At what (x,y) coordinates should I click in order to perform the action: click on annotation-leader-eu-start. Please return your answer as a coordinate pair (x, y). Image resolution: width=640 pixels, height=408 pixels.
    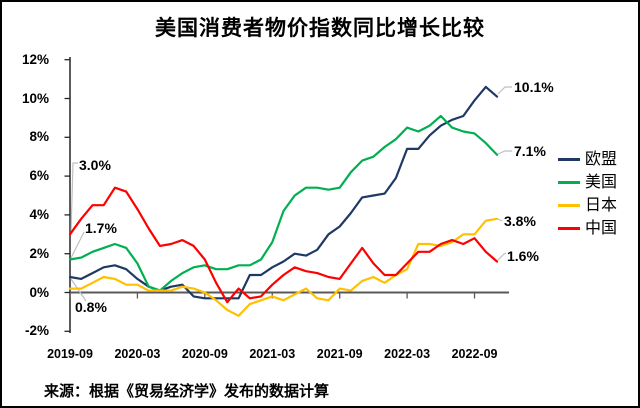
    Looking at the image, I should click on (78, 290).